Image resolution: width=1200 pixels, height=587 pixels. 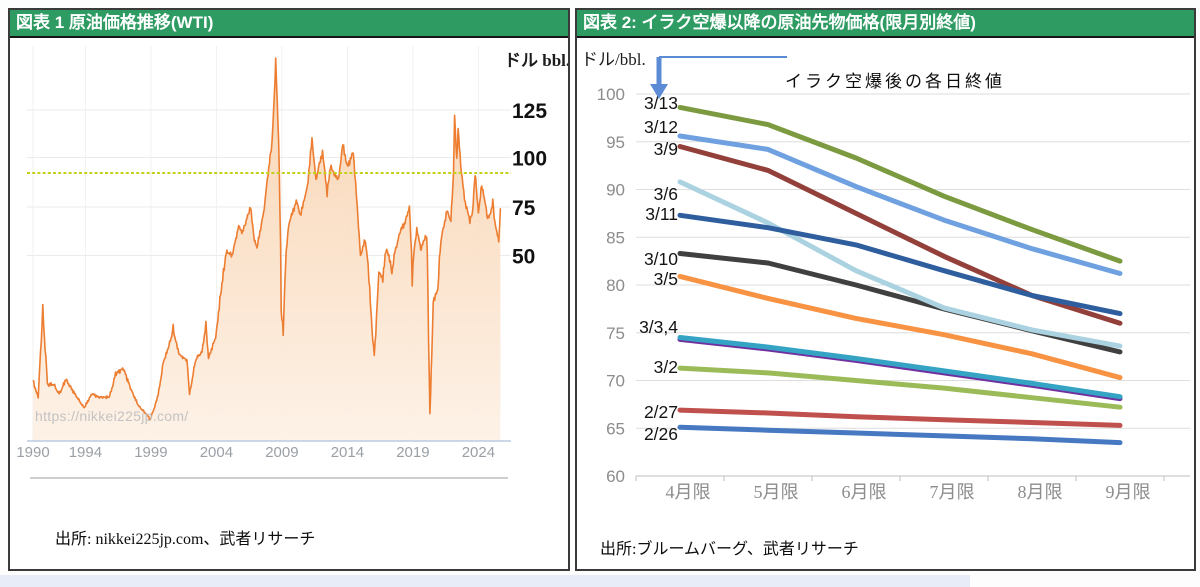 I want to click on svg-text: 90, so click(x=615, y=190).